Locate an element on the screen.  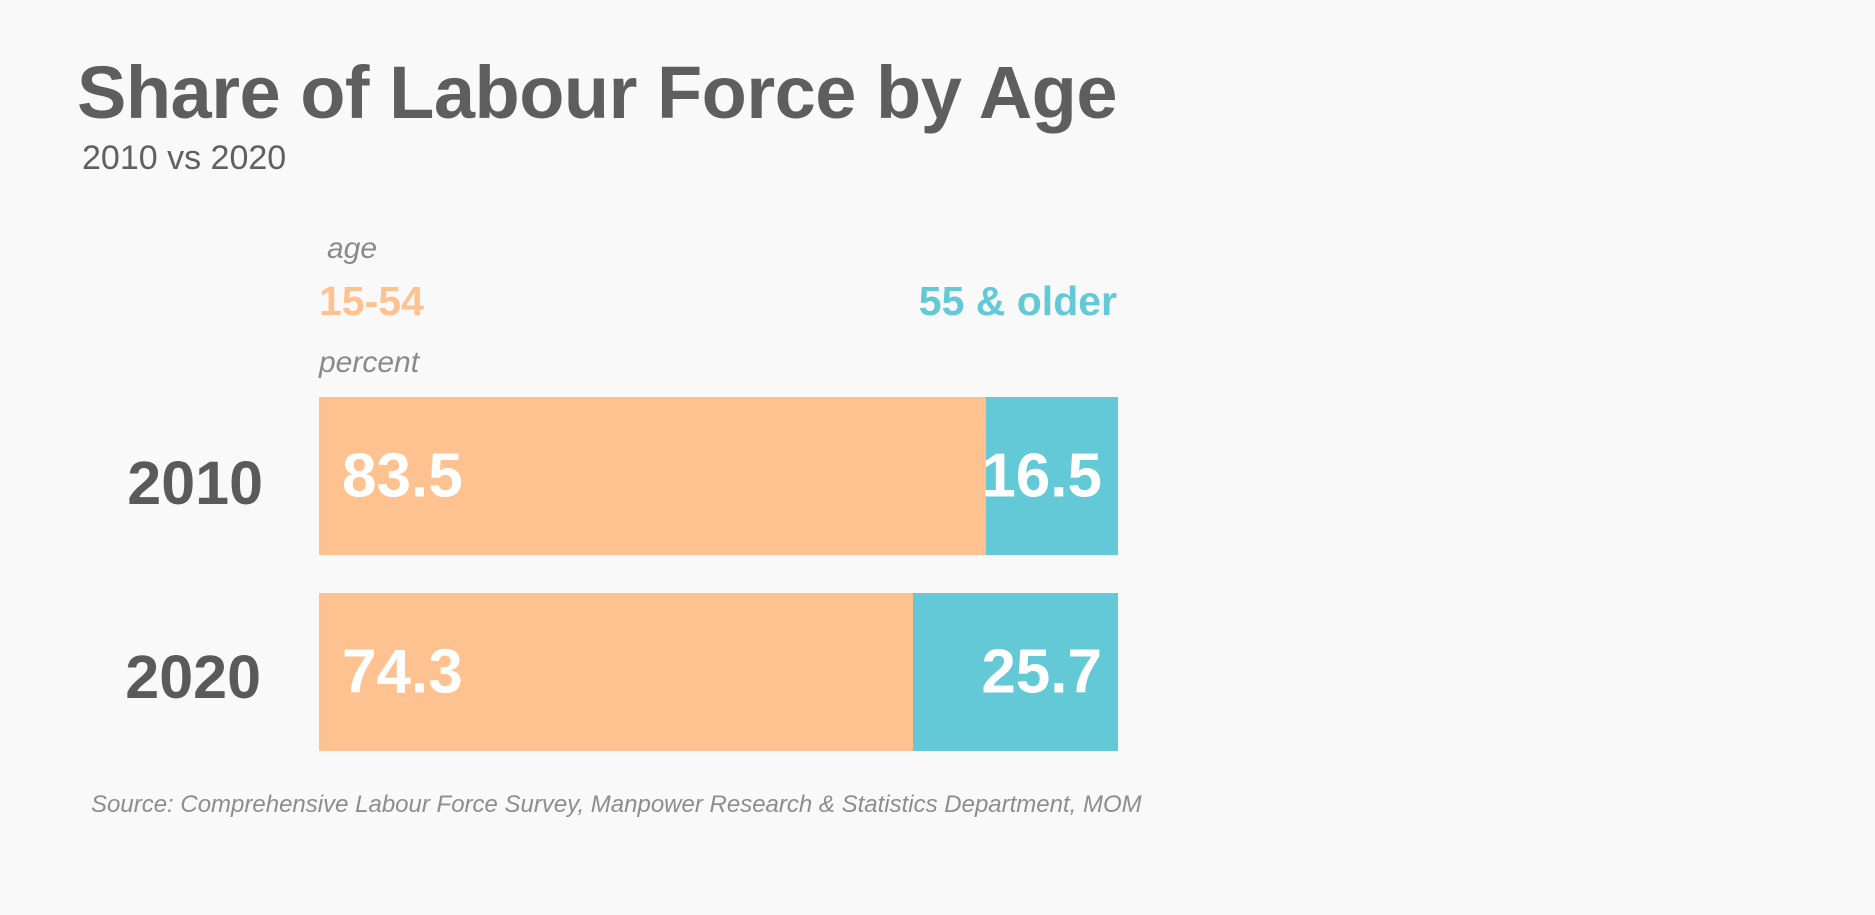
data-label-2020-55-older: 25.7 is located at coordinates (1041, 672).